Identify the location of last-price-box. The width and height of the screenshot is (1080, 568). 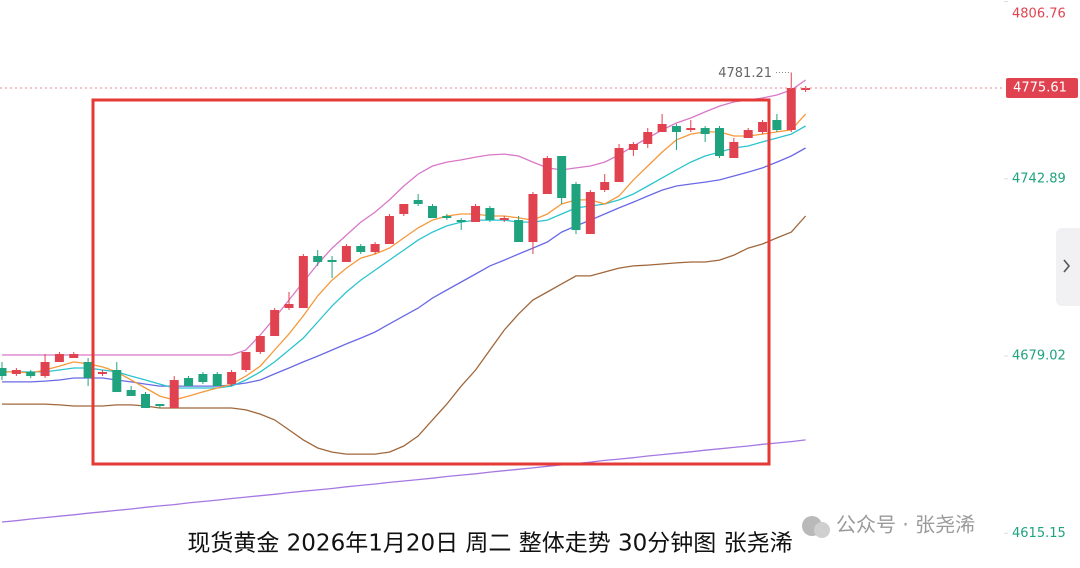
(1042, 87).